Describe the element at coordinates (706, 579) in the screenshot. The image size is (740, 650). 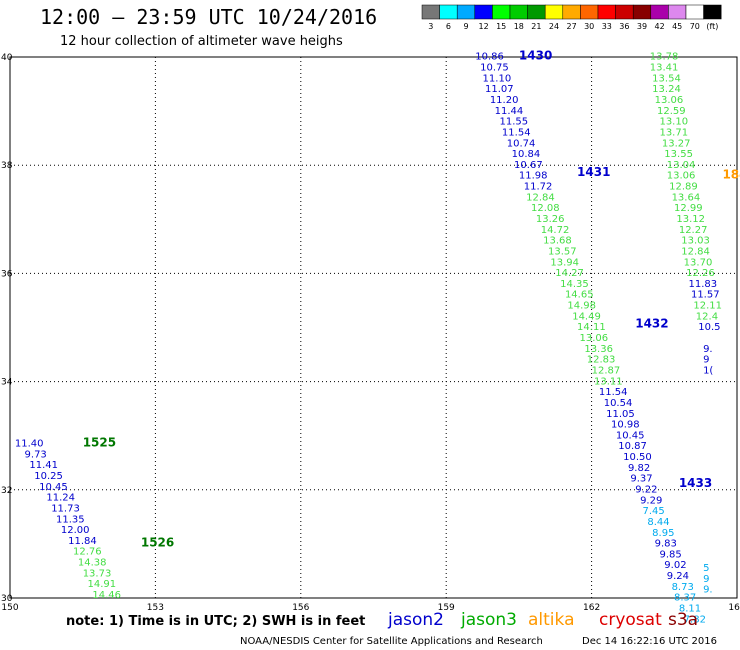
I see `wave-height-value: 9` at that location.